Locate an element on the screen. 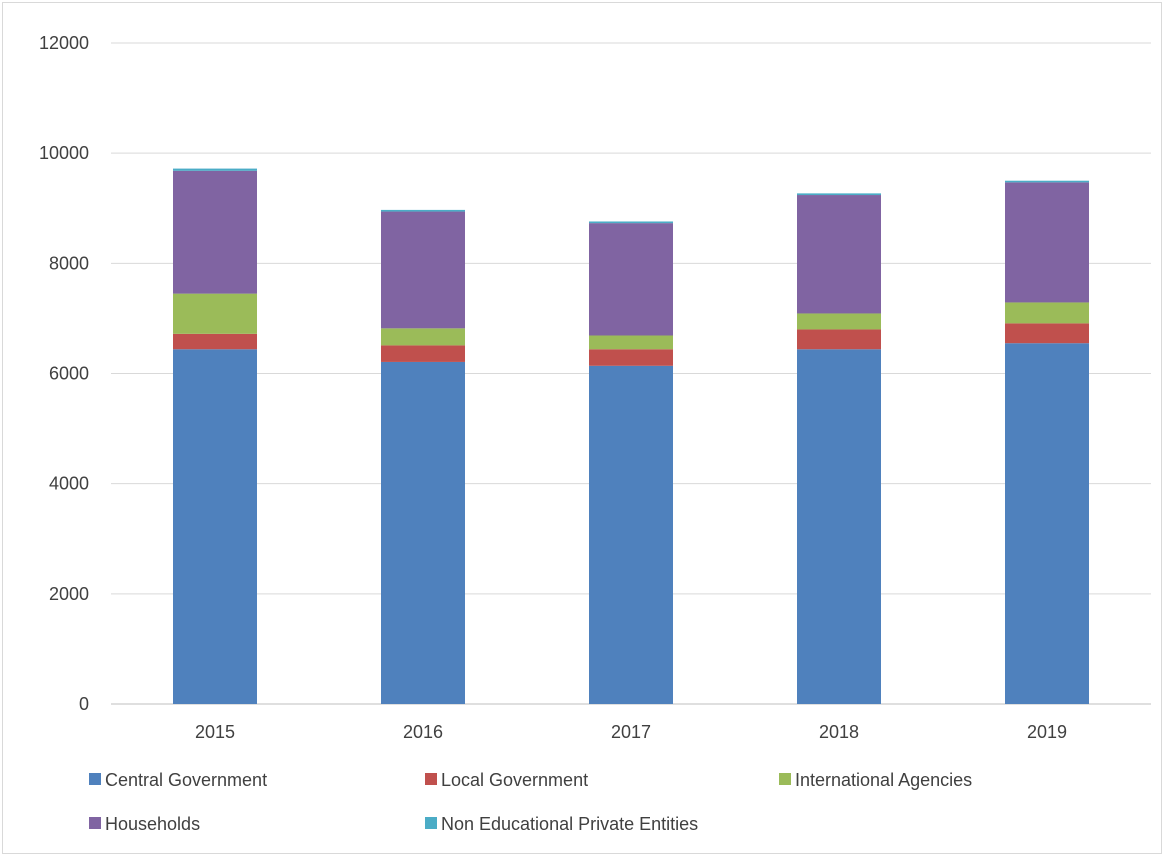  y-tick-label: 4000 is located at coordinates (69, 484).